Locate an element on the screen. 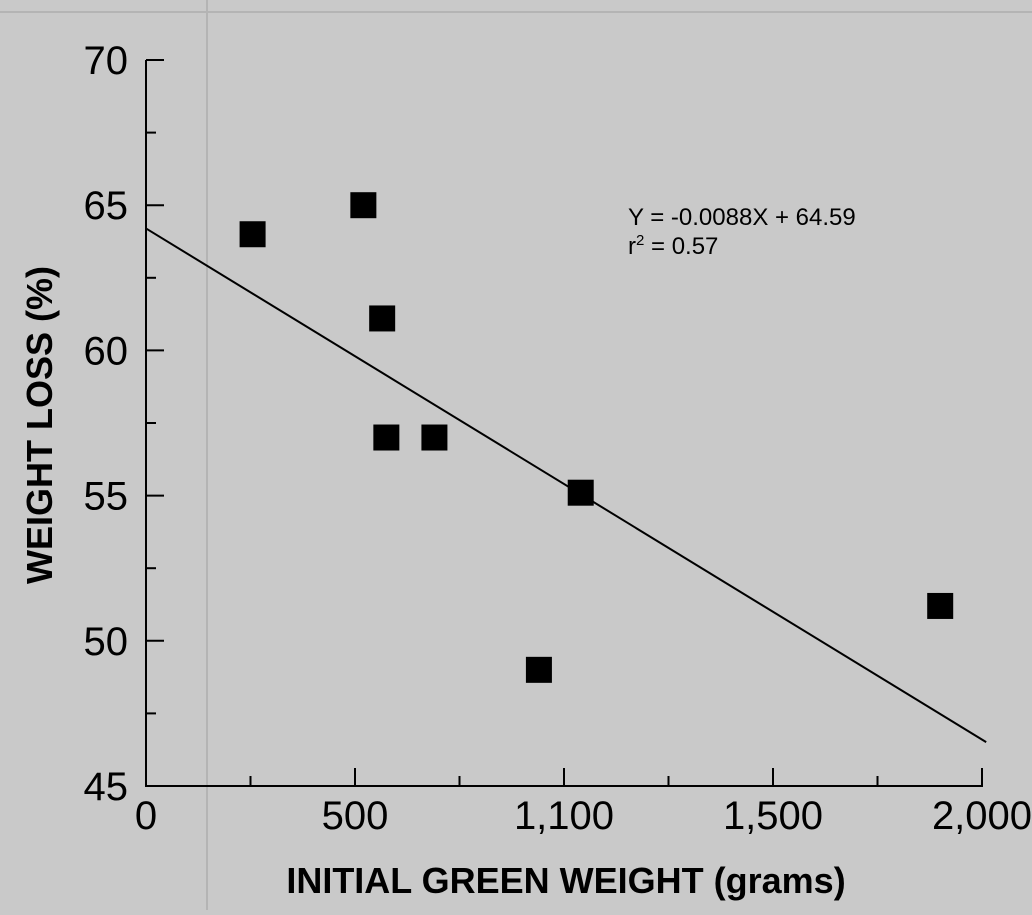 Image resolution: width=1032 pixels, height=915 pixels. r-squared-label: r2 = 0.57 is located at coordinates (673, 246).